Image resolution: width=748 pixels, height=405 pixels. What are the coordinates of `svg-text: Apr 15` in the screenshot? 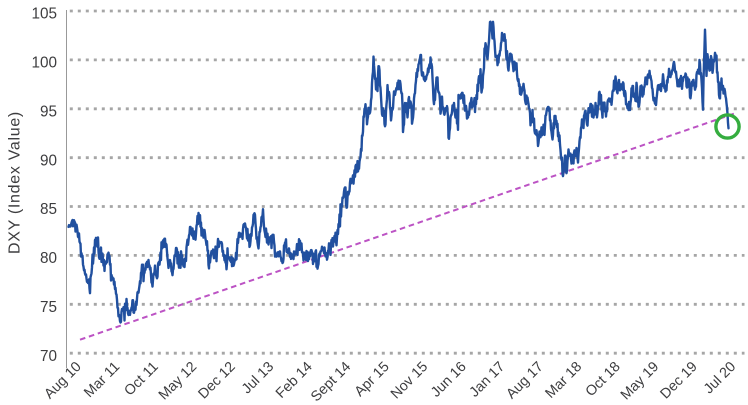 It's located at (372, 379).